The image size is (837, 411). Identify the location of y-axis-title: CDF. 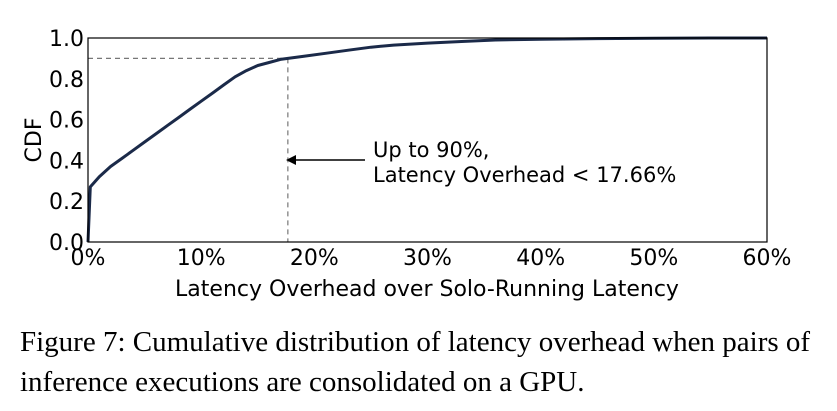
(34, 140).